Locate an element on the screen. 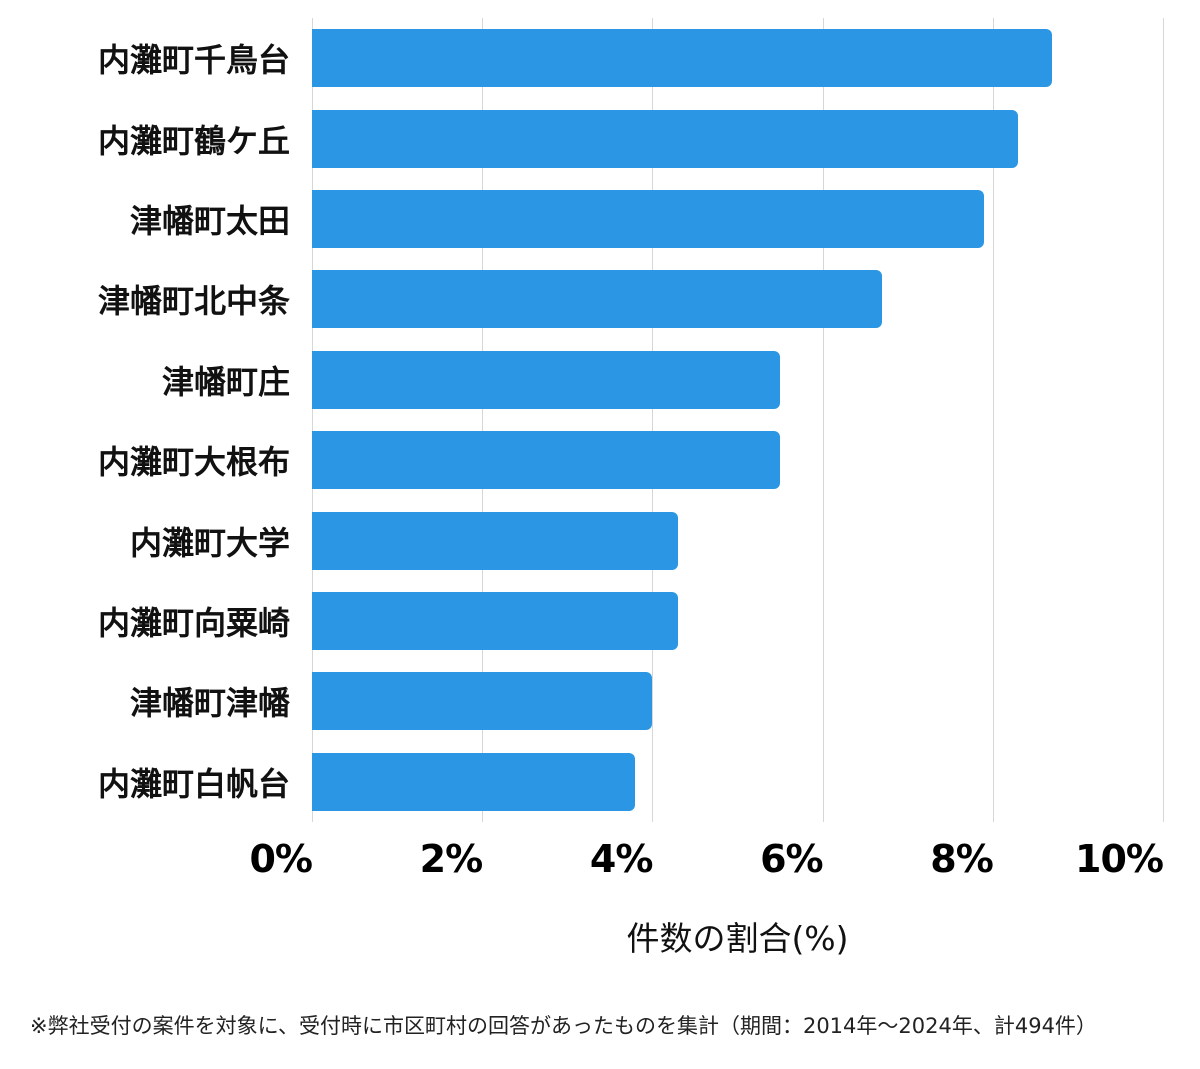  gridline-0pct is located at coordinates (312, 420).